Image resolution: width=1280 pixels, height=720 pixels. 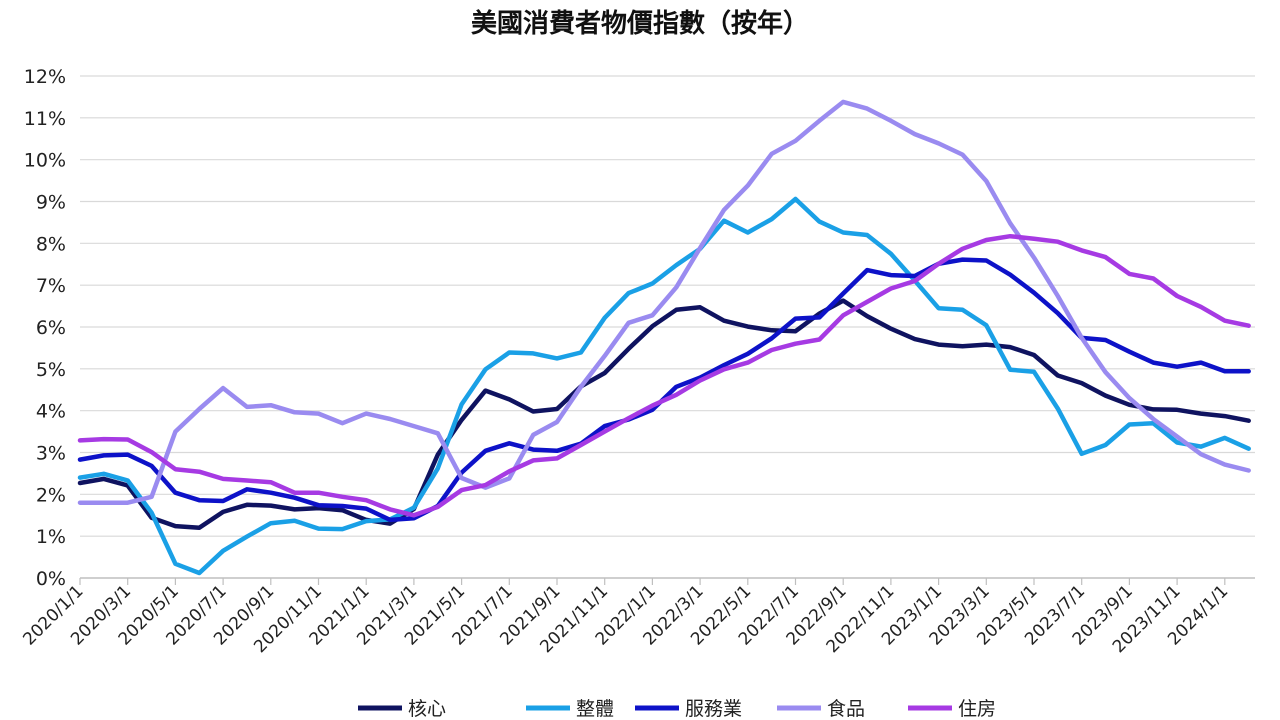 What do you see at coordinates (713, 709) in the screenshot?
I see `legend-label-2: 服務業` at bounding box center [713, 709].